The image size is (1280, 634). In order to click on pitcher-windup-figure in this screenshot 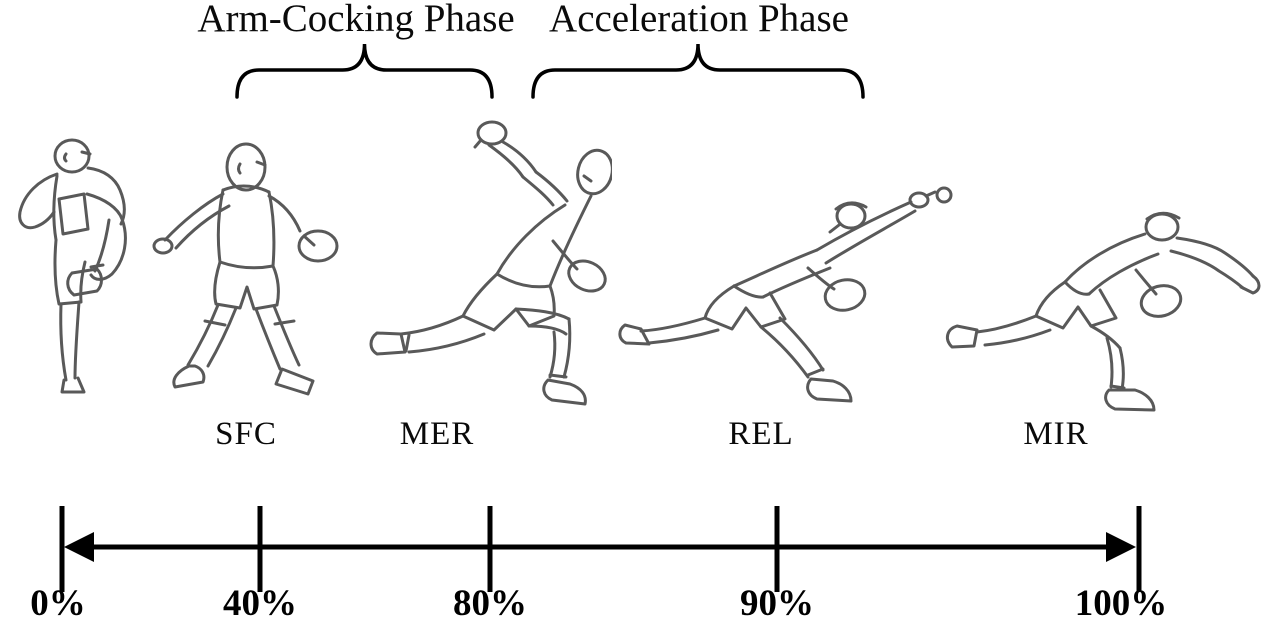, I will do `click(72, 266)`.